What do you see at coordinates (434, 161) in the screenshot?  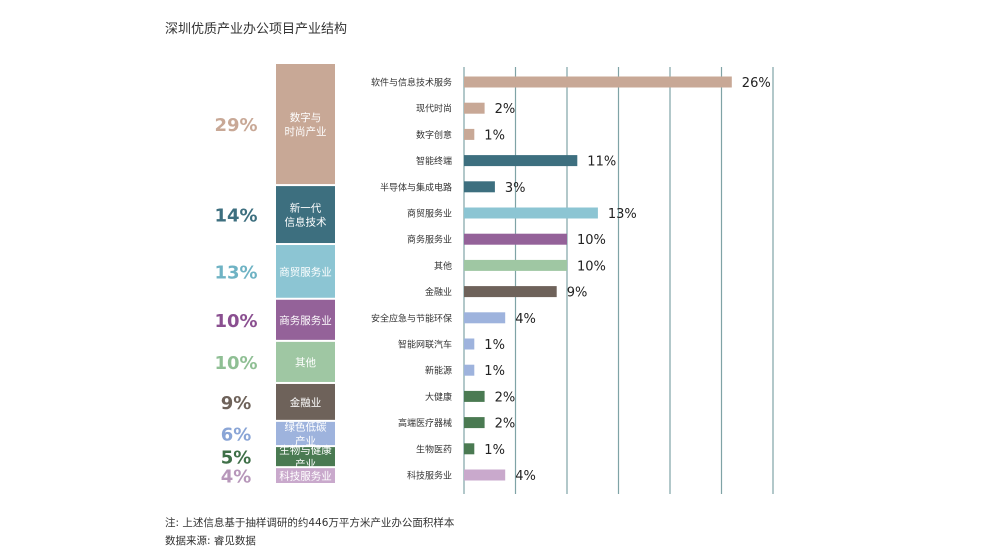 I see `category-label: 智能终端` at bounding box center [434, 161].